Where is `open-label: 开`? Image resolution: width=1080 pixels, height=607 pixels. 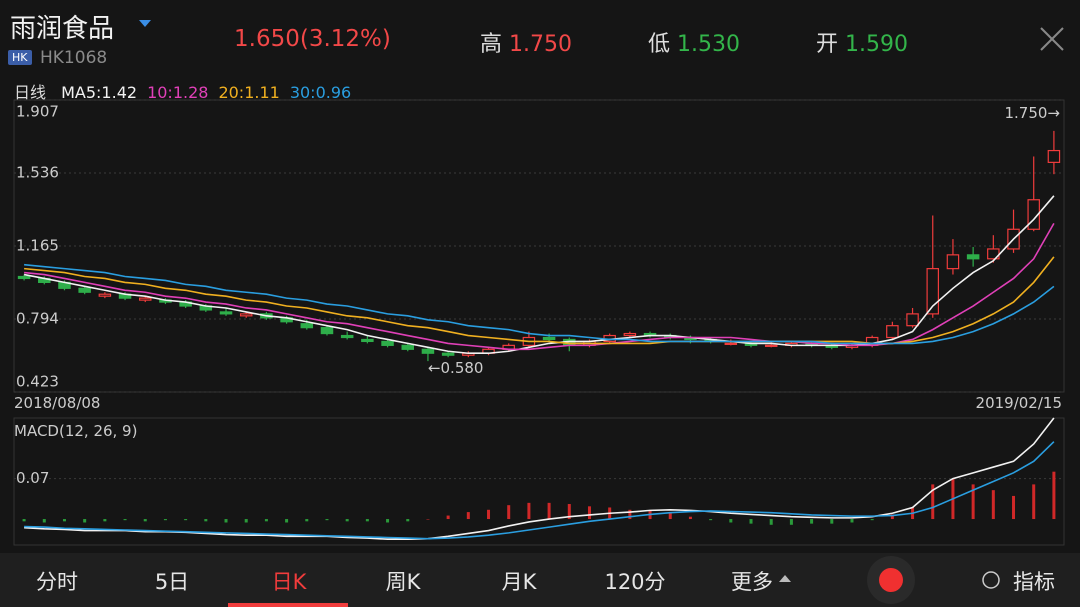 open-label: 开 is located at coordinates (827, 44).